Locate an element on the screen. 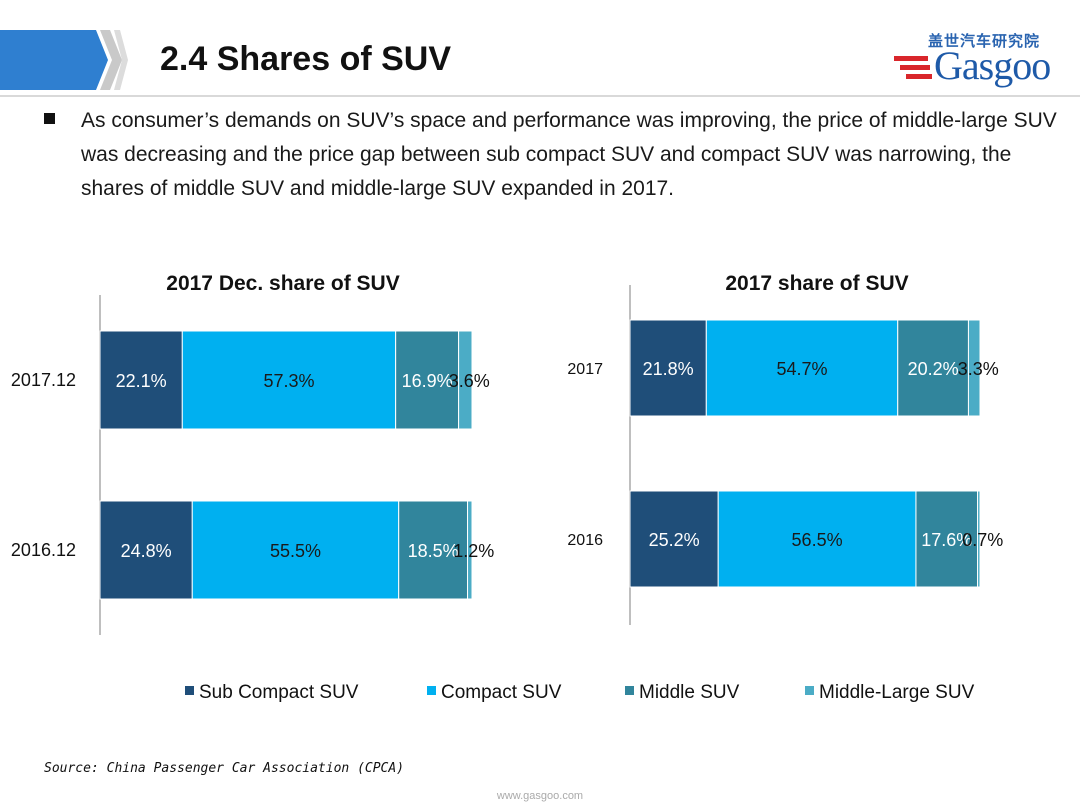 The width and height of the screenshot is (1080, 810). data-label: 18.5% is located at coordinates (433, 551).